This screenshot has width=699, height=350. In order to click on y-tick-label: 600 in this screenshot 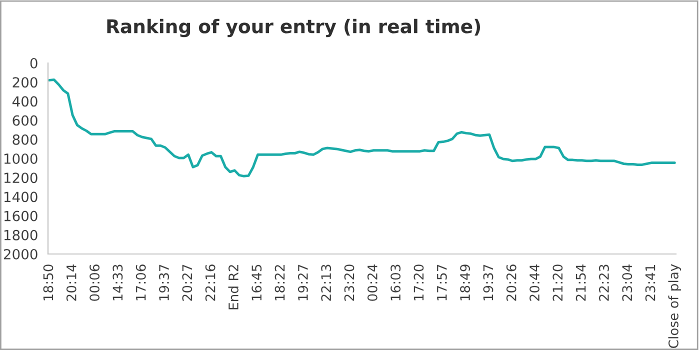, I will do `click(25, 120)`.